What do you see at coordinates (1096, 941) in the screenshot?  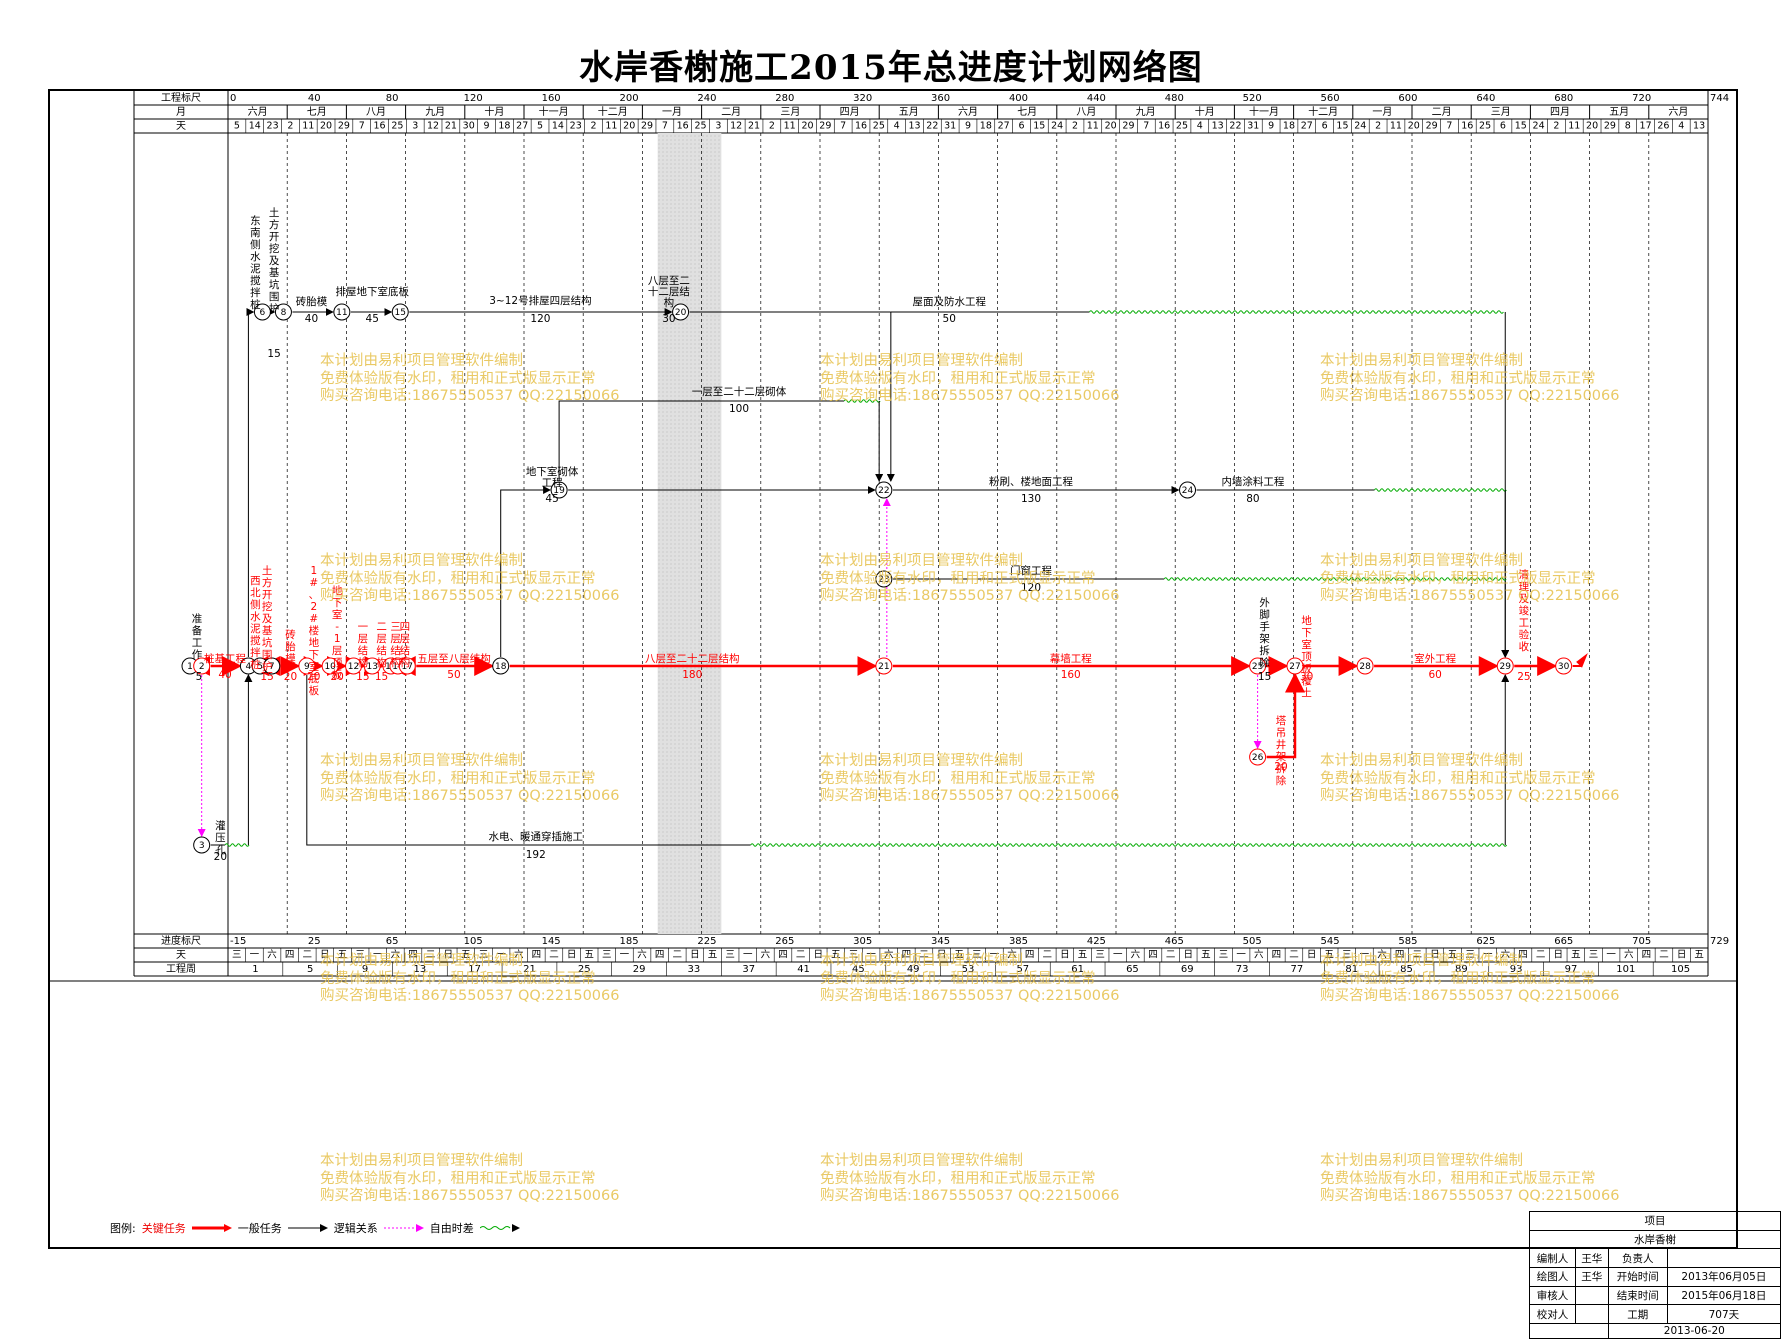 I see `progress-tick: 425` at bounding box center [1096, 941].